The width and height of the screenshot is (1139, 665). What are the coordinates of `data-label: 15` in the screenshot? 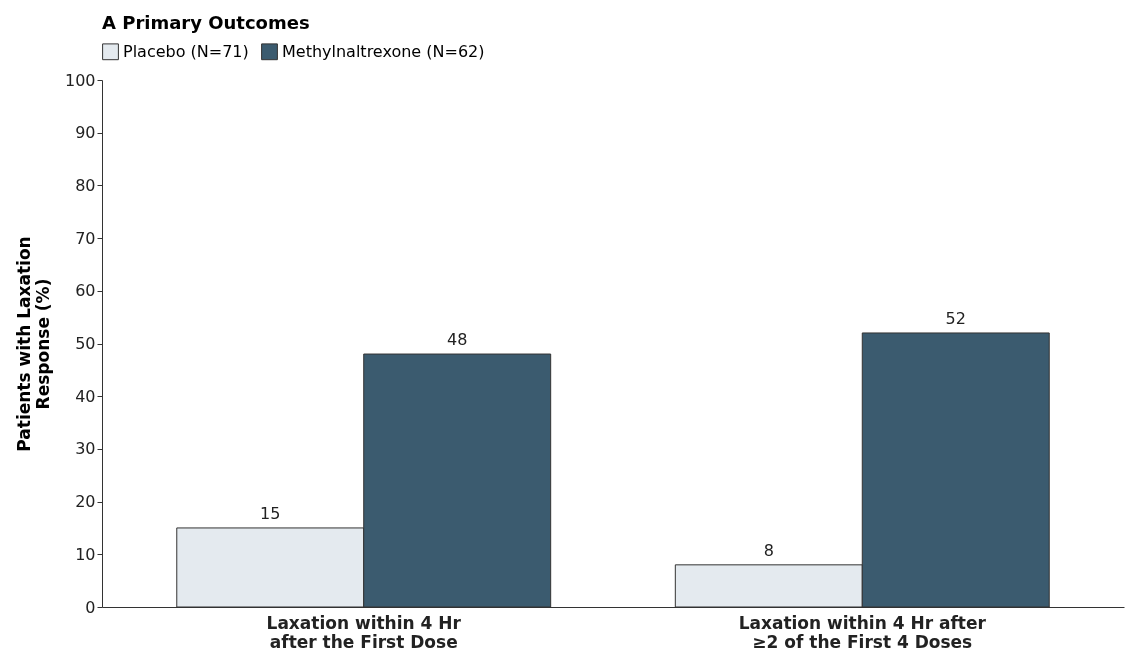 It's located at (270, 513).